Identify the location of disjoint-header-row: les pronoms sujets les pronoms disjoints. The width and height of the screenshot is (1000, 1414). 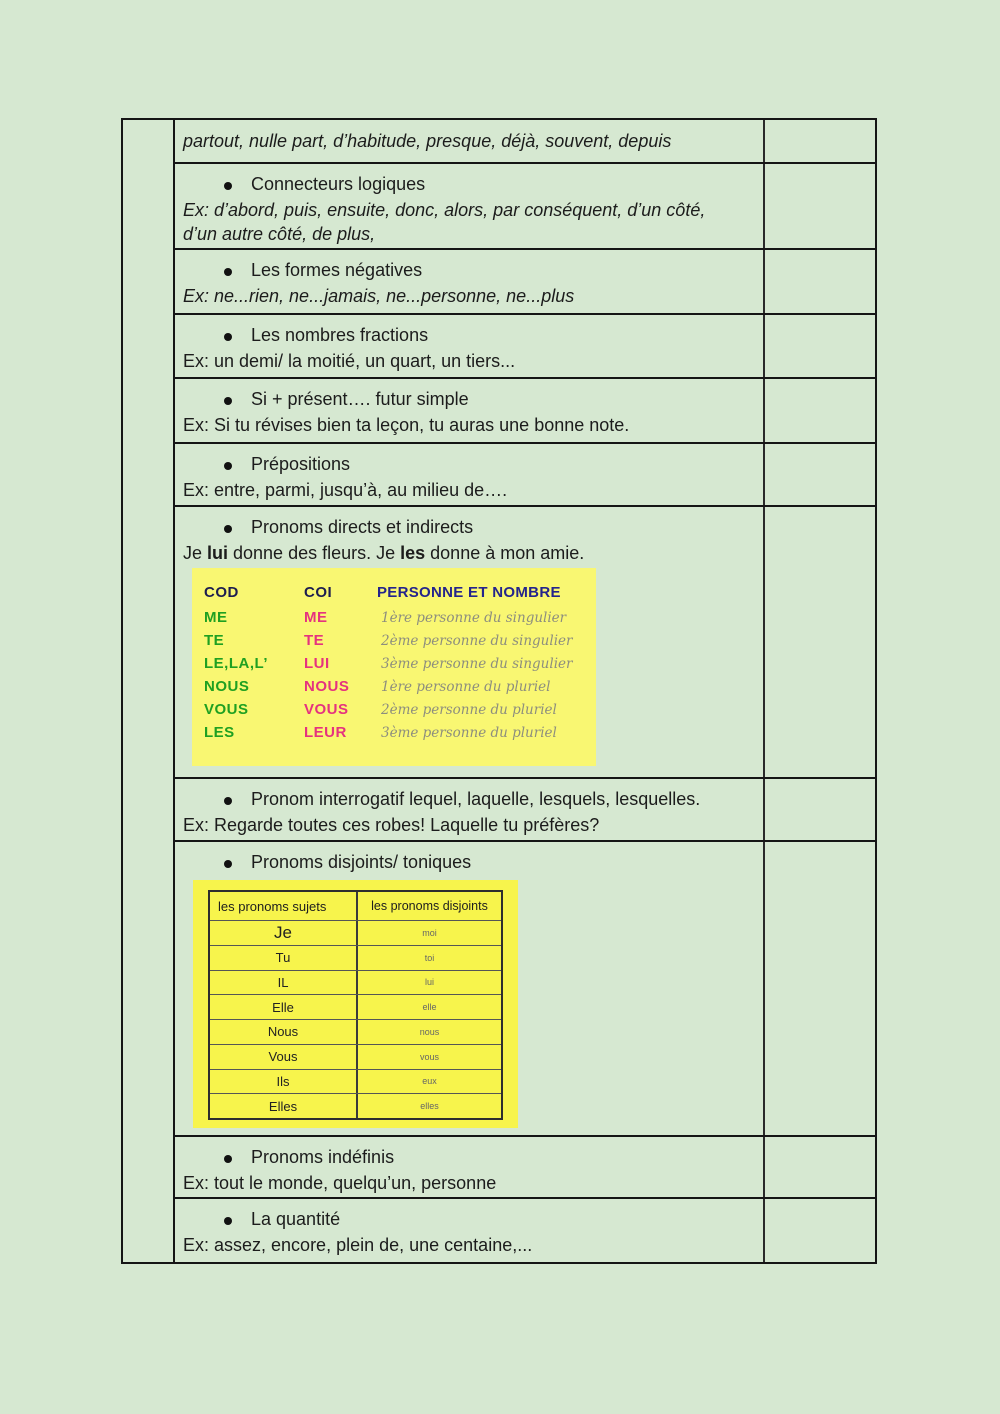
(355, 906).